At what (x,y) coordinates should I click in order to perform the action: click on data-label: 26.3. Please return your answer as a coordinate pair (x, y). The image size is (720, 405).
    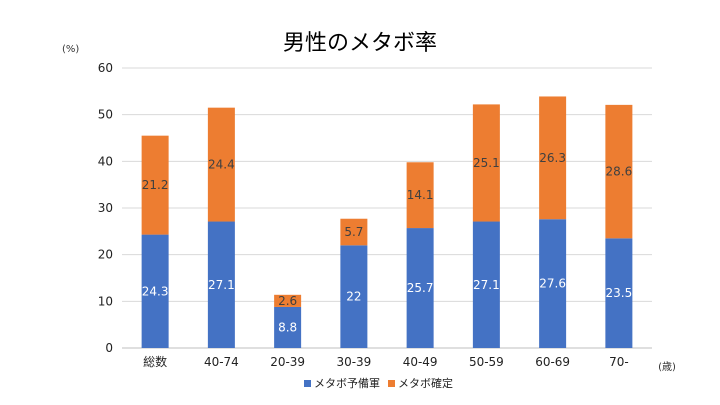
    Looking at the image, I should click on (552, 158).